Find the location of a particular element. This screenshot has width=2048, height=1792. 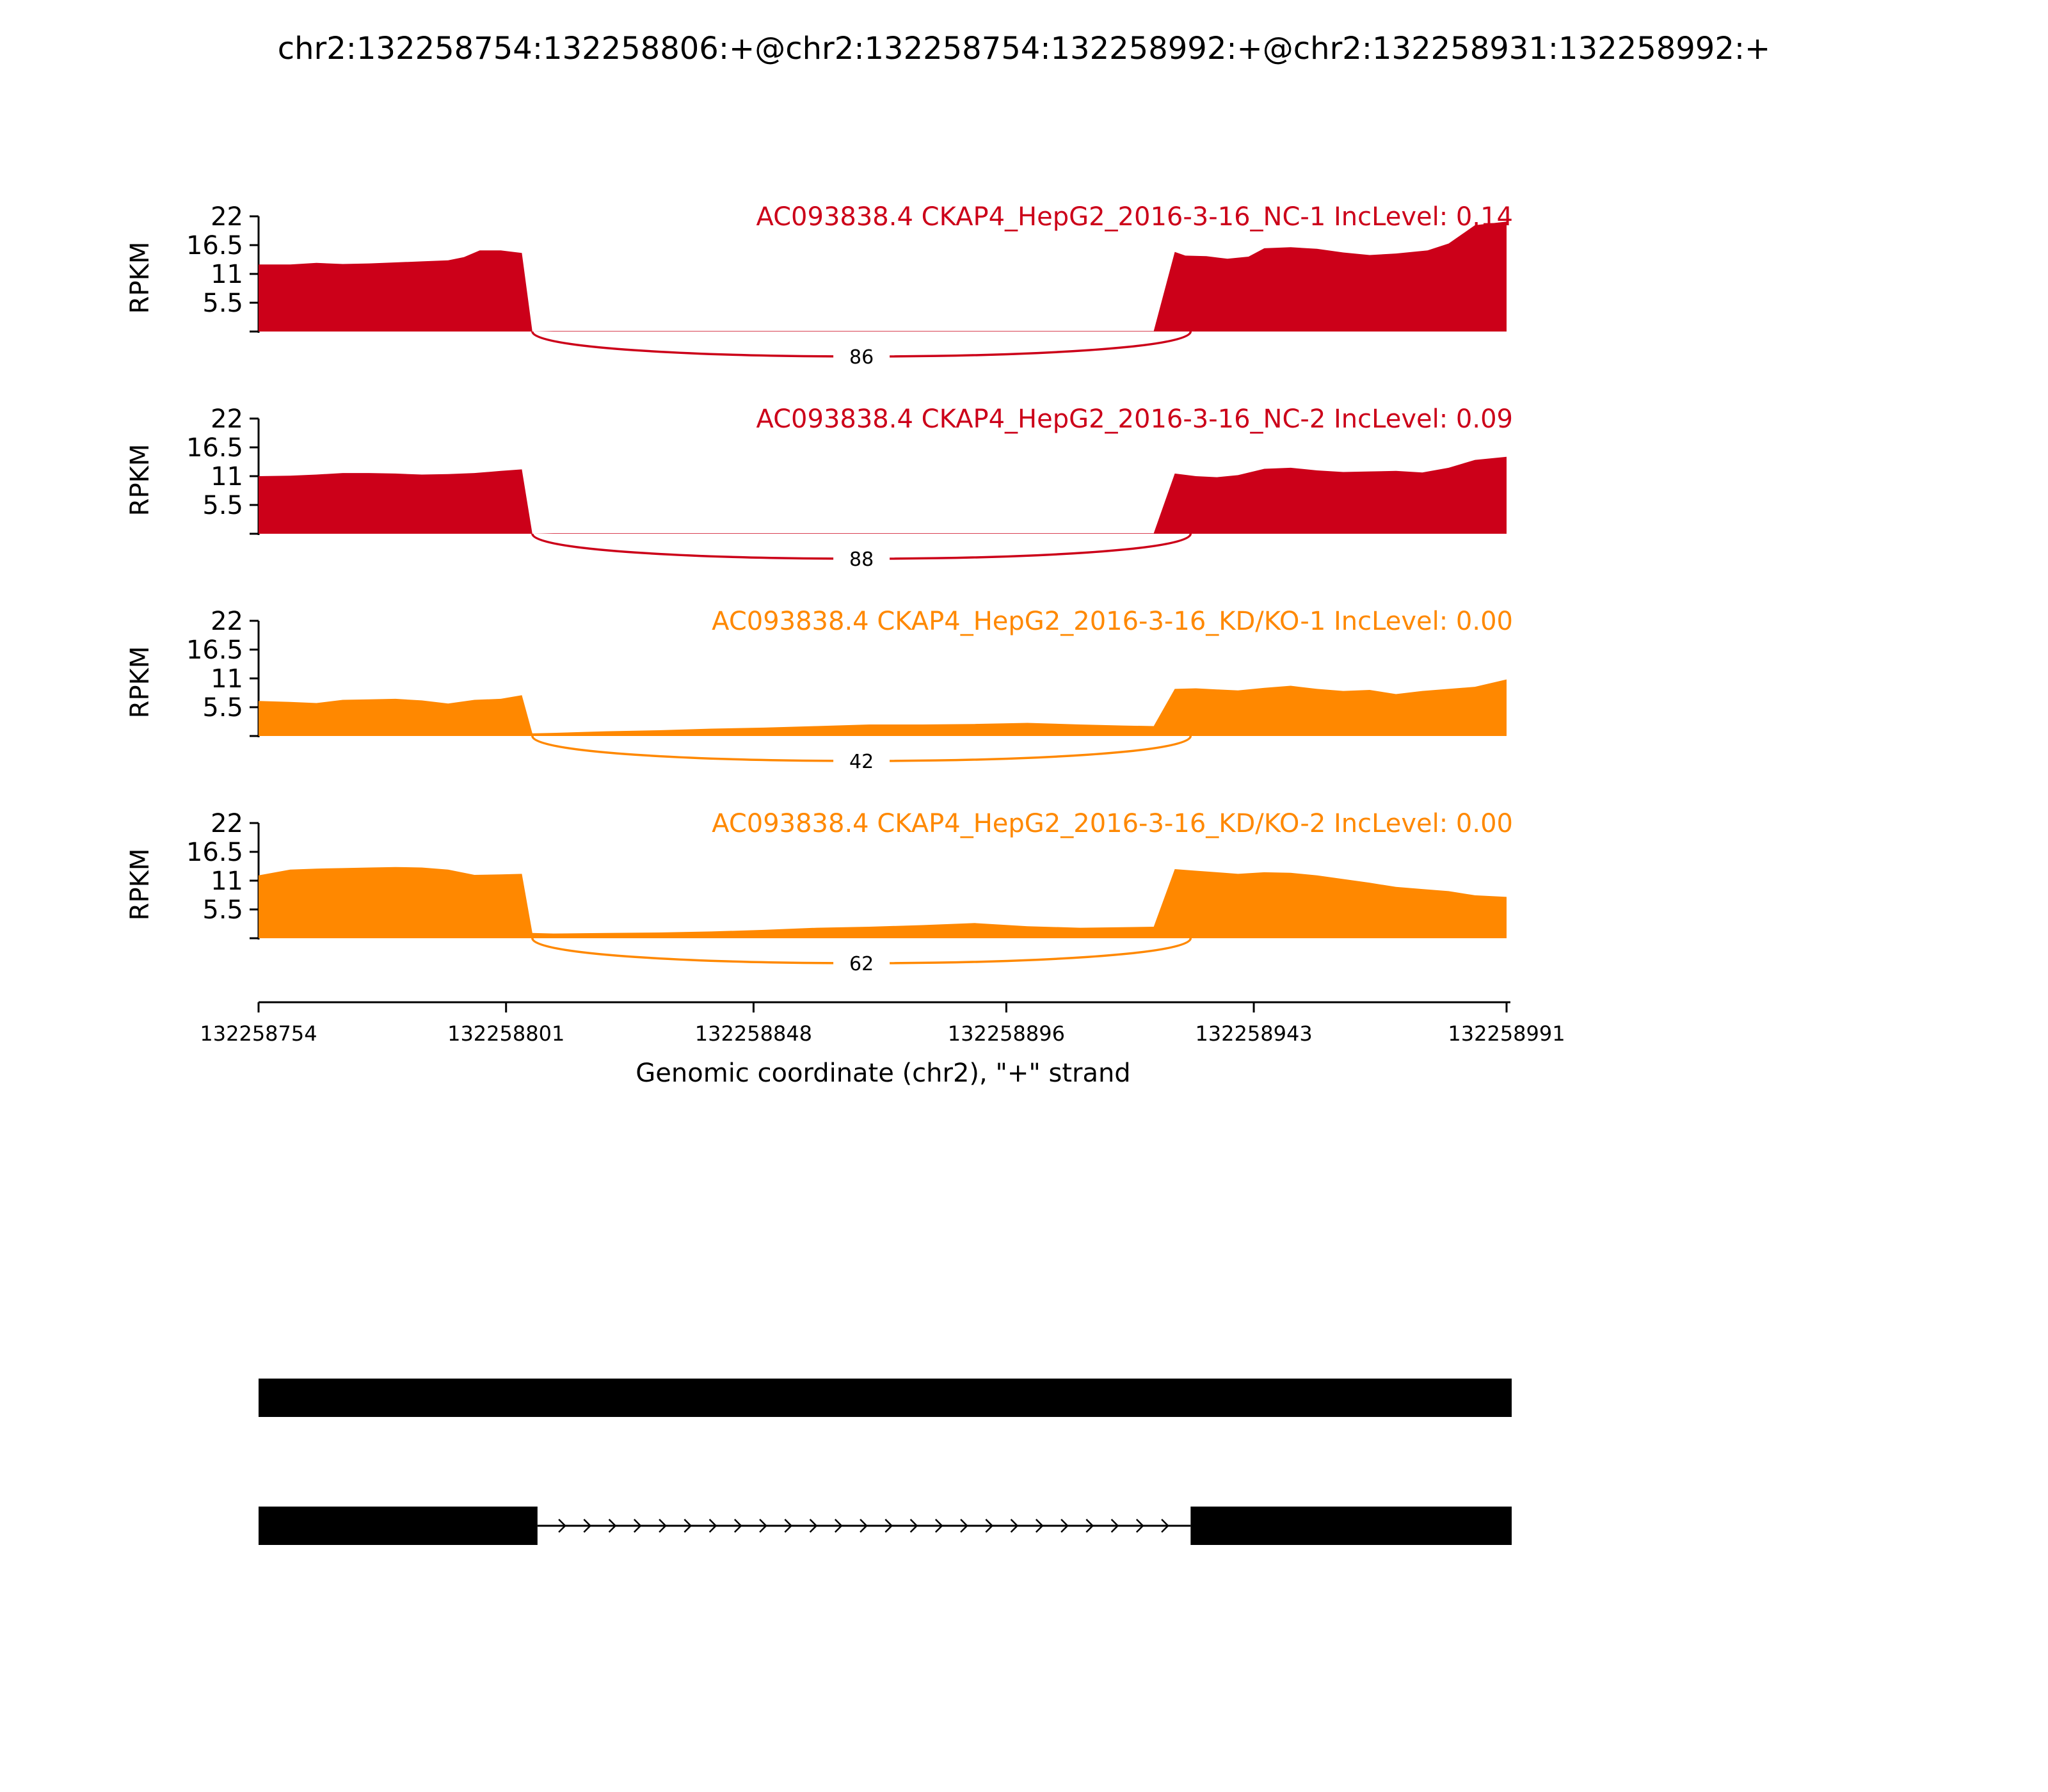

junction-count: 88 is located at coordinates (861, 559).